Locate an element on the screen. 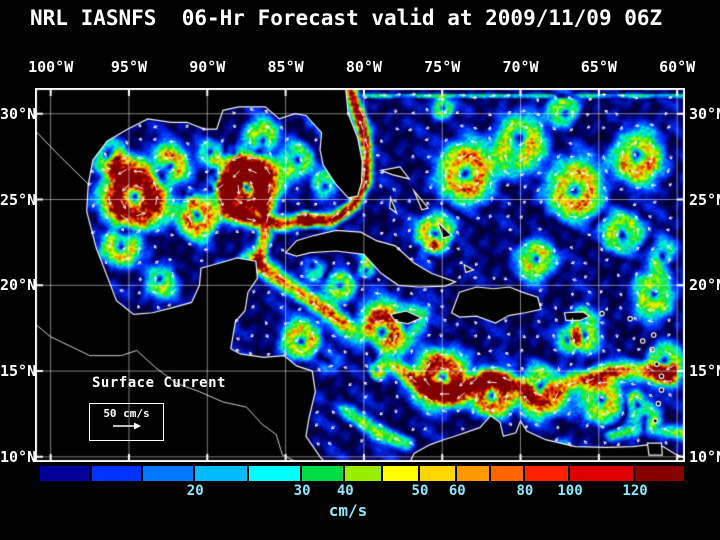  lat-label-right: 15°N is located at coordinates (704, 371).